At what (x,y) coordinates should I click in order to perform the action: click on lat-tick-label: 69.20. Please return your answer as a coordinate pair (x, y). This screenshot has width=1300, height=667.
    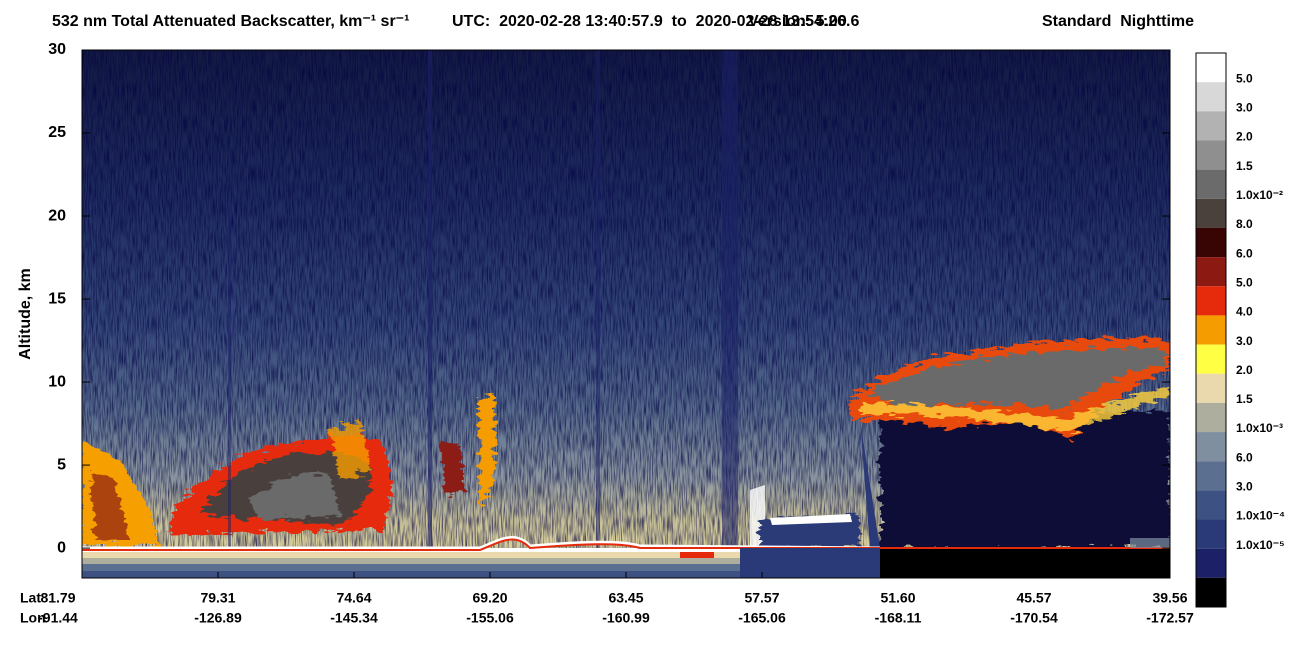
    Looking at the image, I should click on (489, 598).